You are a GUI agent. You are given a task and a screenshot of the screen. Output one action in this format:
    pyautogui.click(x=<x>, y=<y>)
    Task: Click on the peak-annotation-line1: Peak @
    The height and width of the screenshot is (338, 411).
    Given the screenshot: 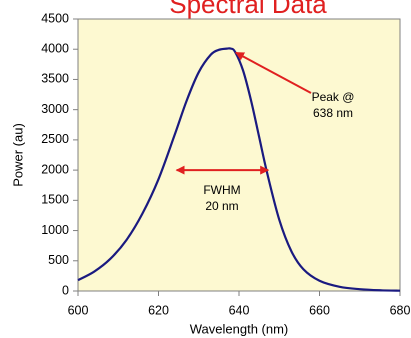 What is the action you would take?
    pyautogui.click(x=333, y=97)
    